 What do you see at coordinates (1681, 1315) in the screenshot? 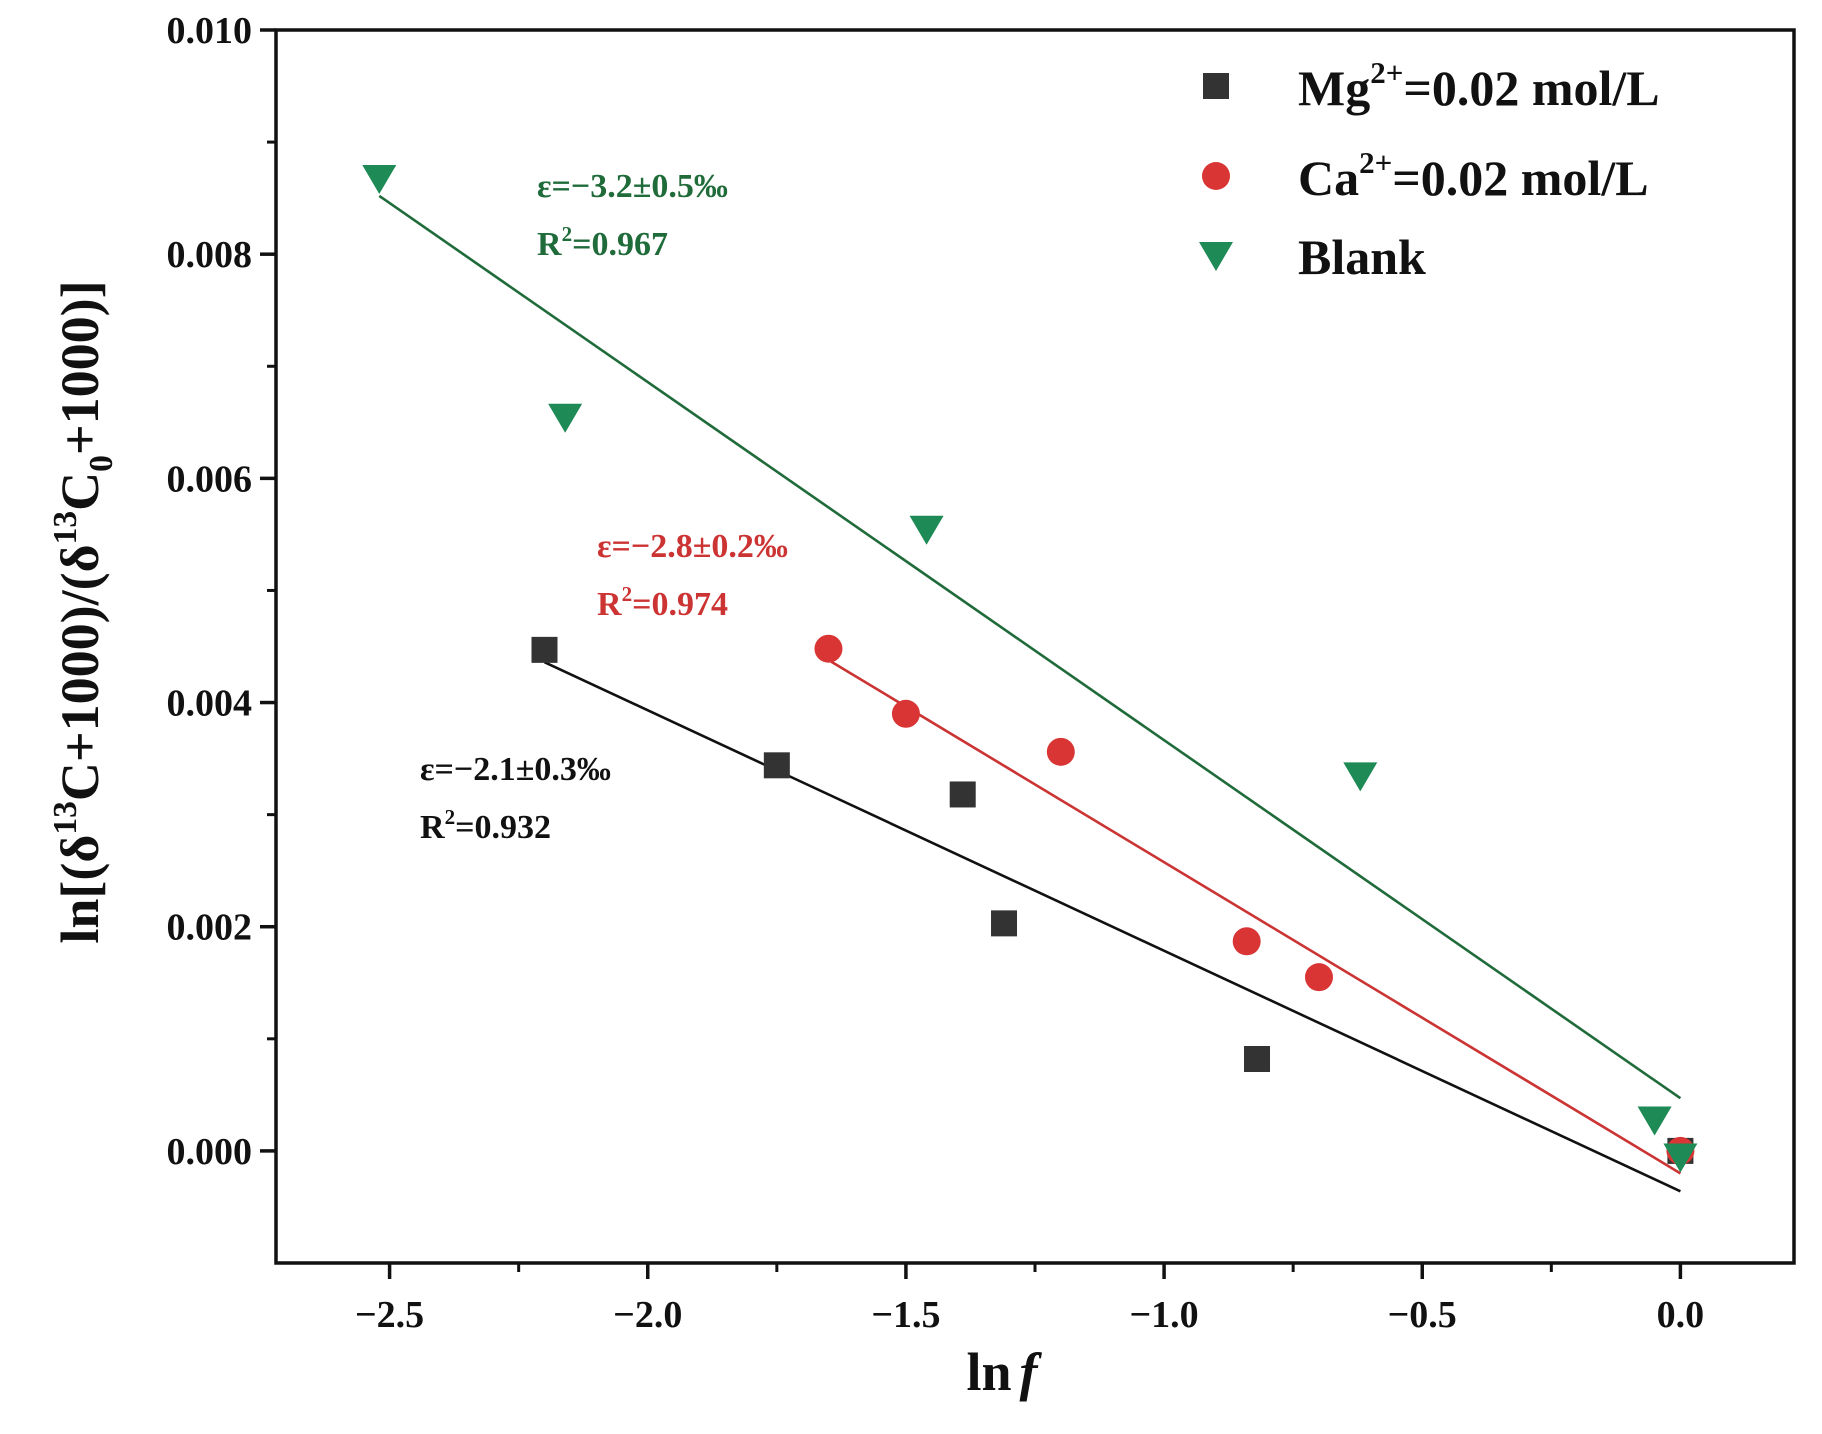
I see `x-tick-label: 0.0` at bounding box center [1681, 1315].